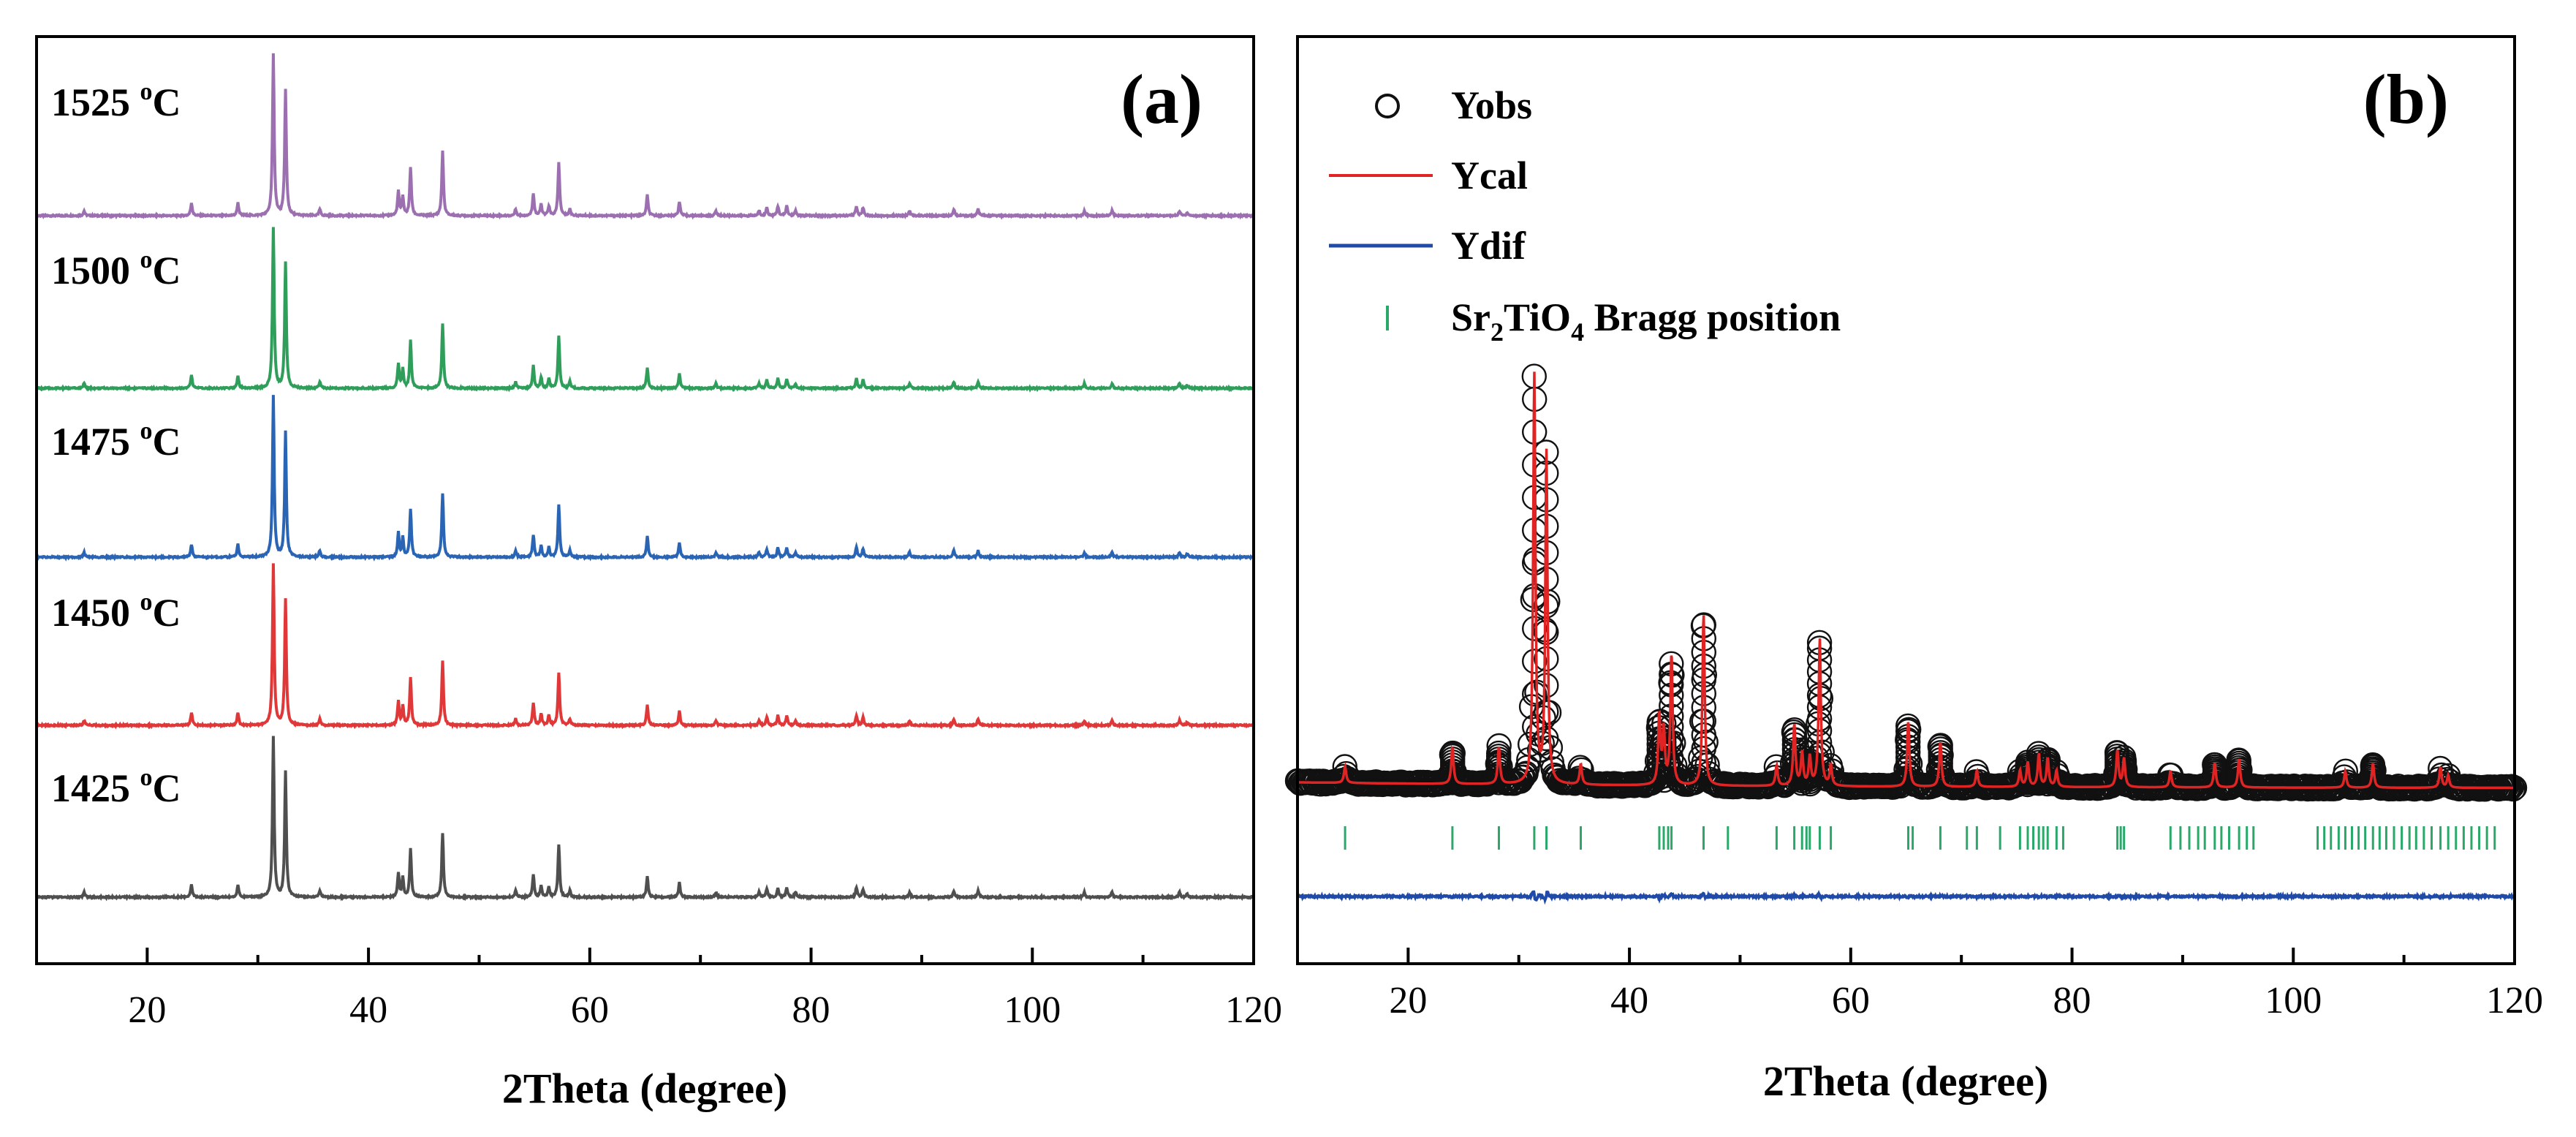  I want to click on svg-text: 1475 oC, so click(116, 441).